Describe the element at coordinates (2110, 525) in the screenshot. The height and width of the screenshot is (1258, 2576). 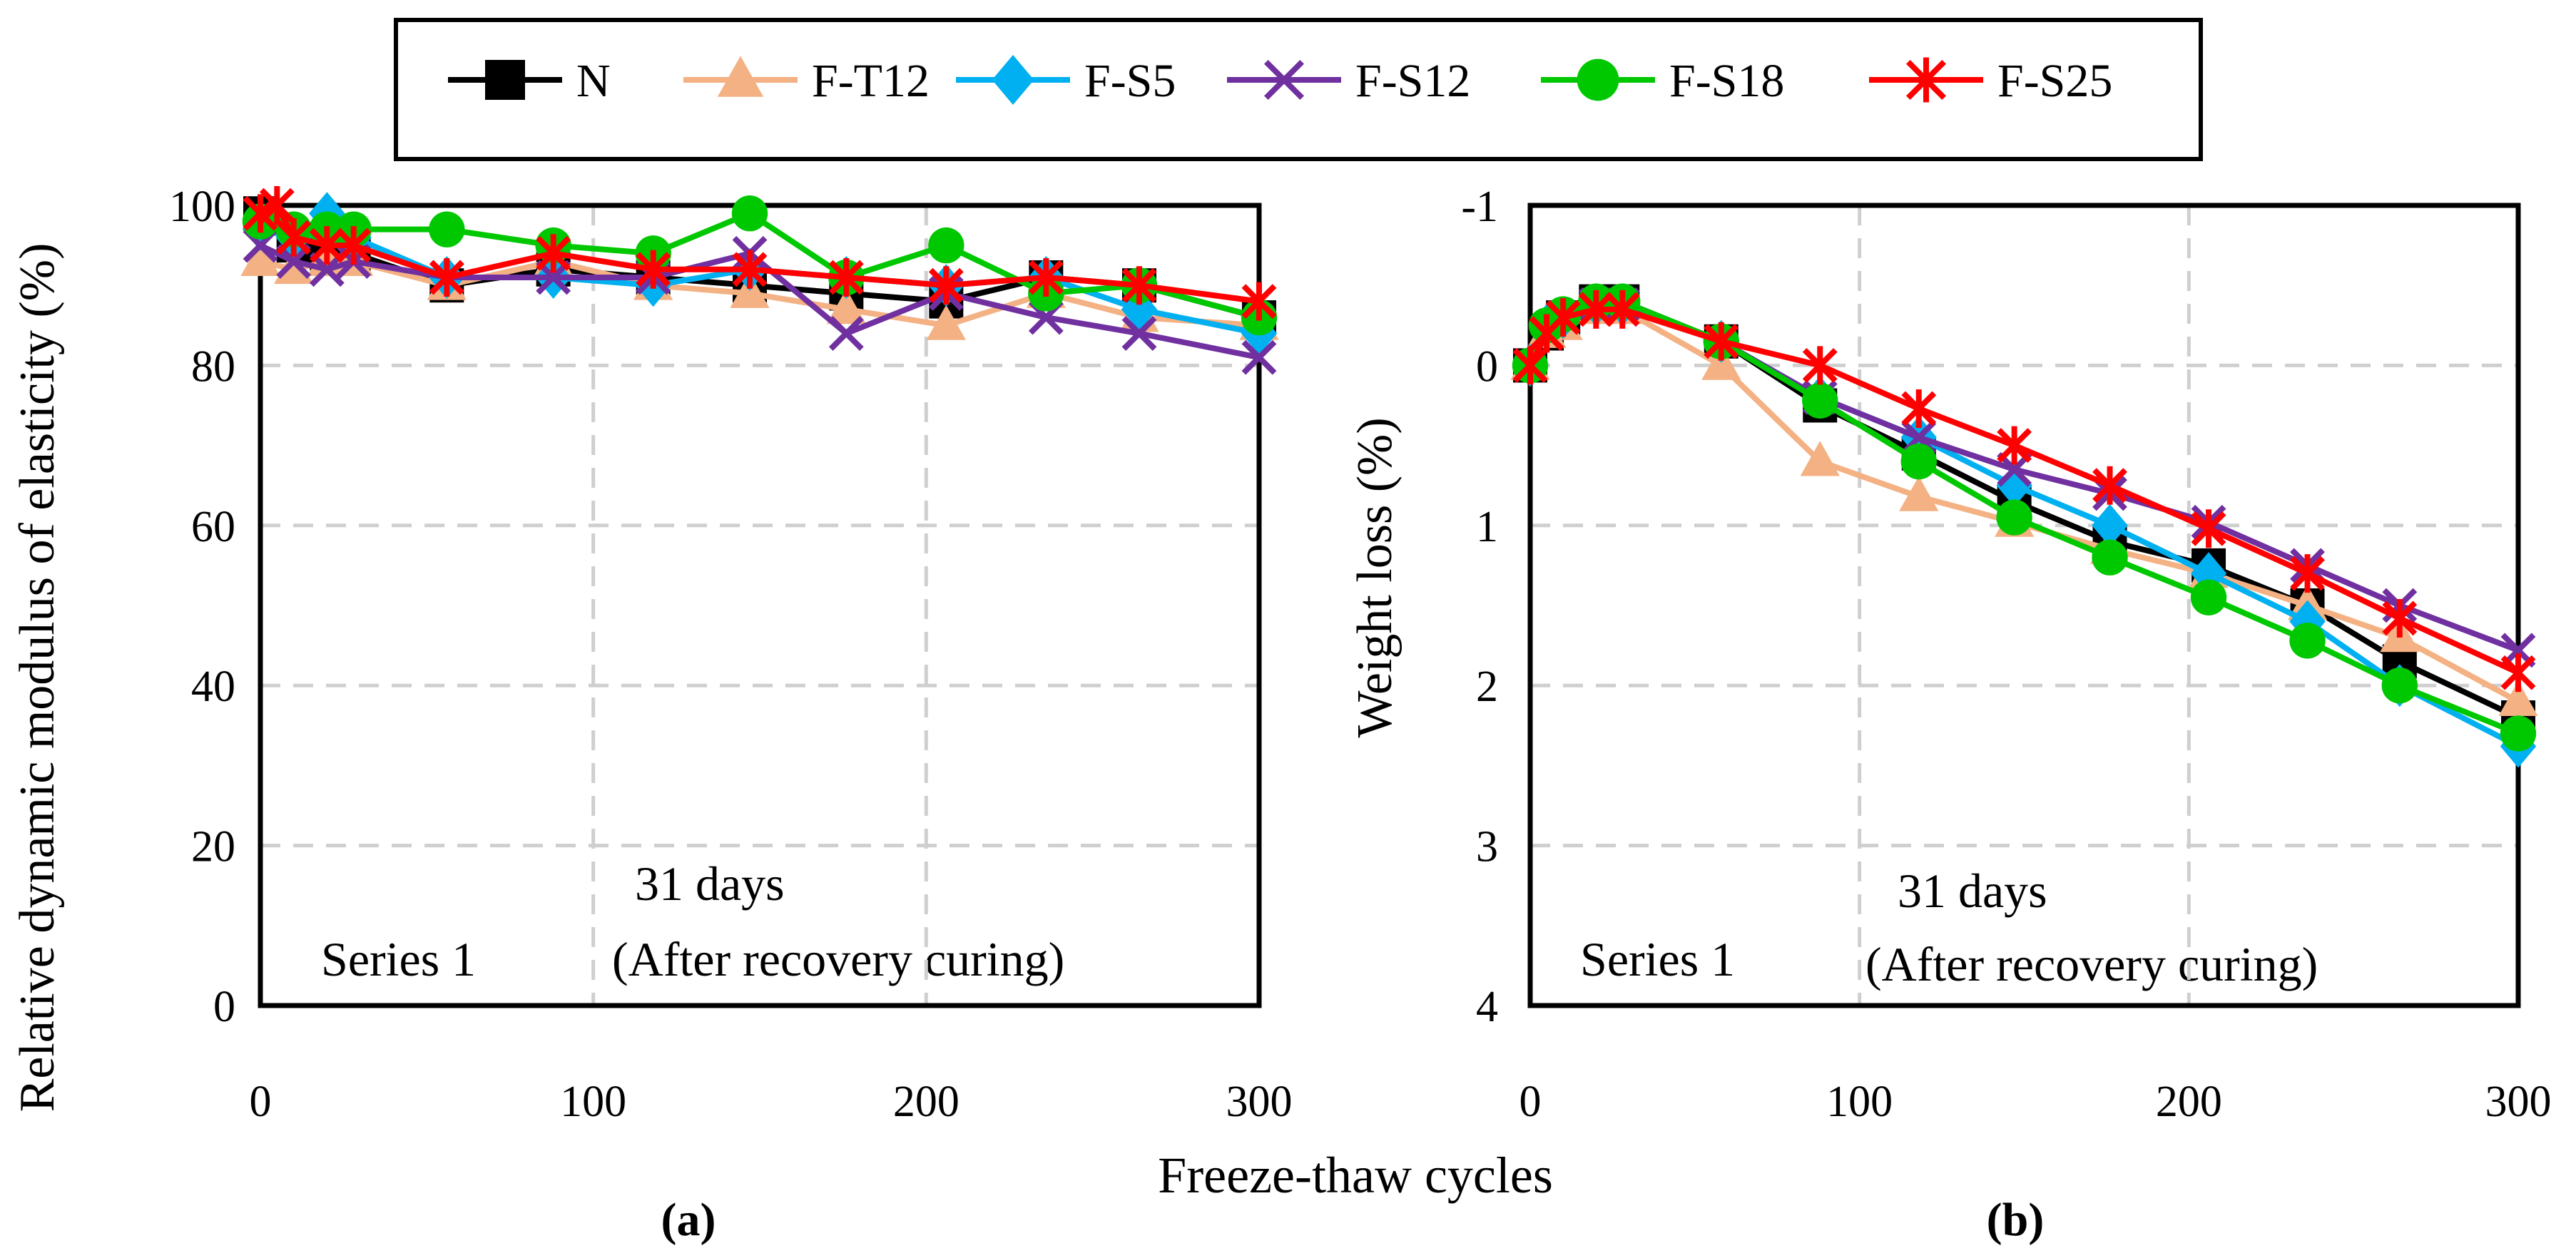
I see `data-point-F-S5` at that location.